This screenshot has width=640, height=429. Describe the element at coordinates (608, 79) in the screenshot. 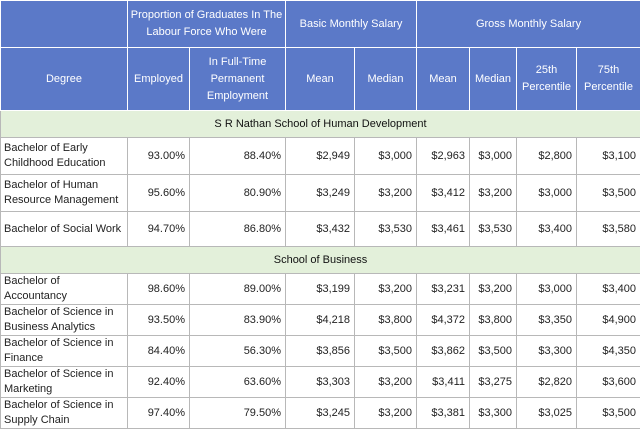

I see `col-header-75th: 75th Percentile` at that location.